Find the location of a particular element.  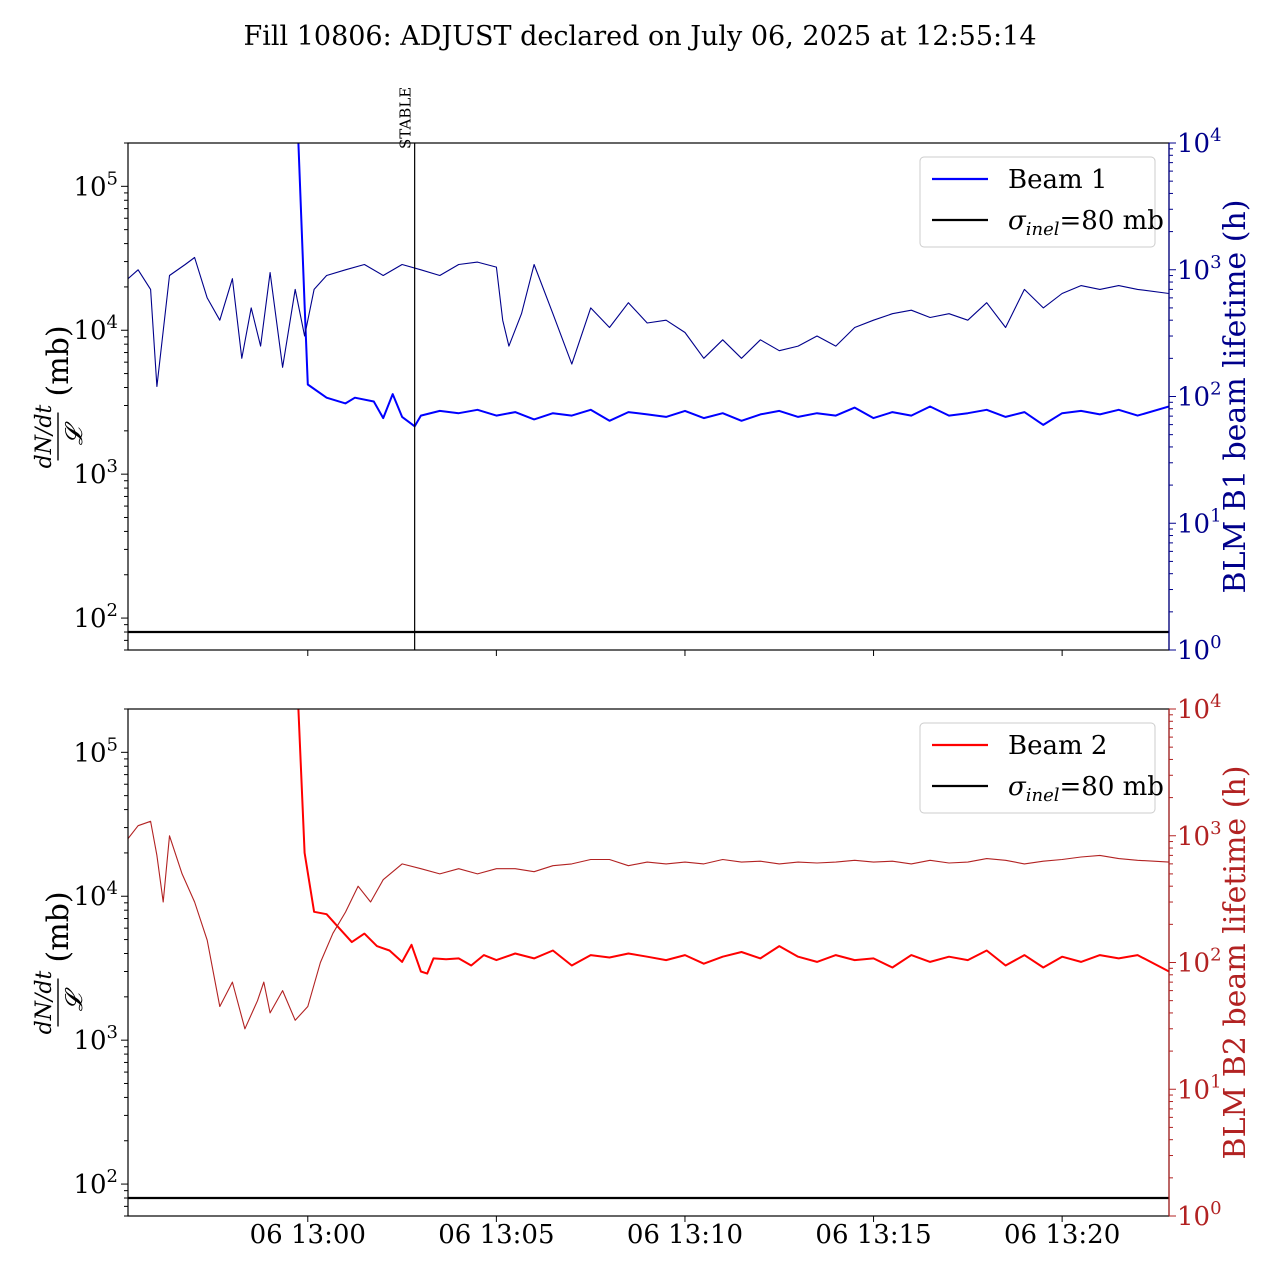

x-tick-label: 06 13:00 is located at coordinates (308, 1235).